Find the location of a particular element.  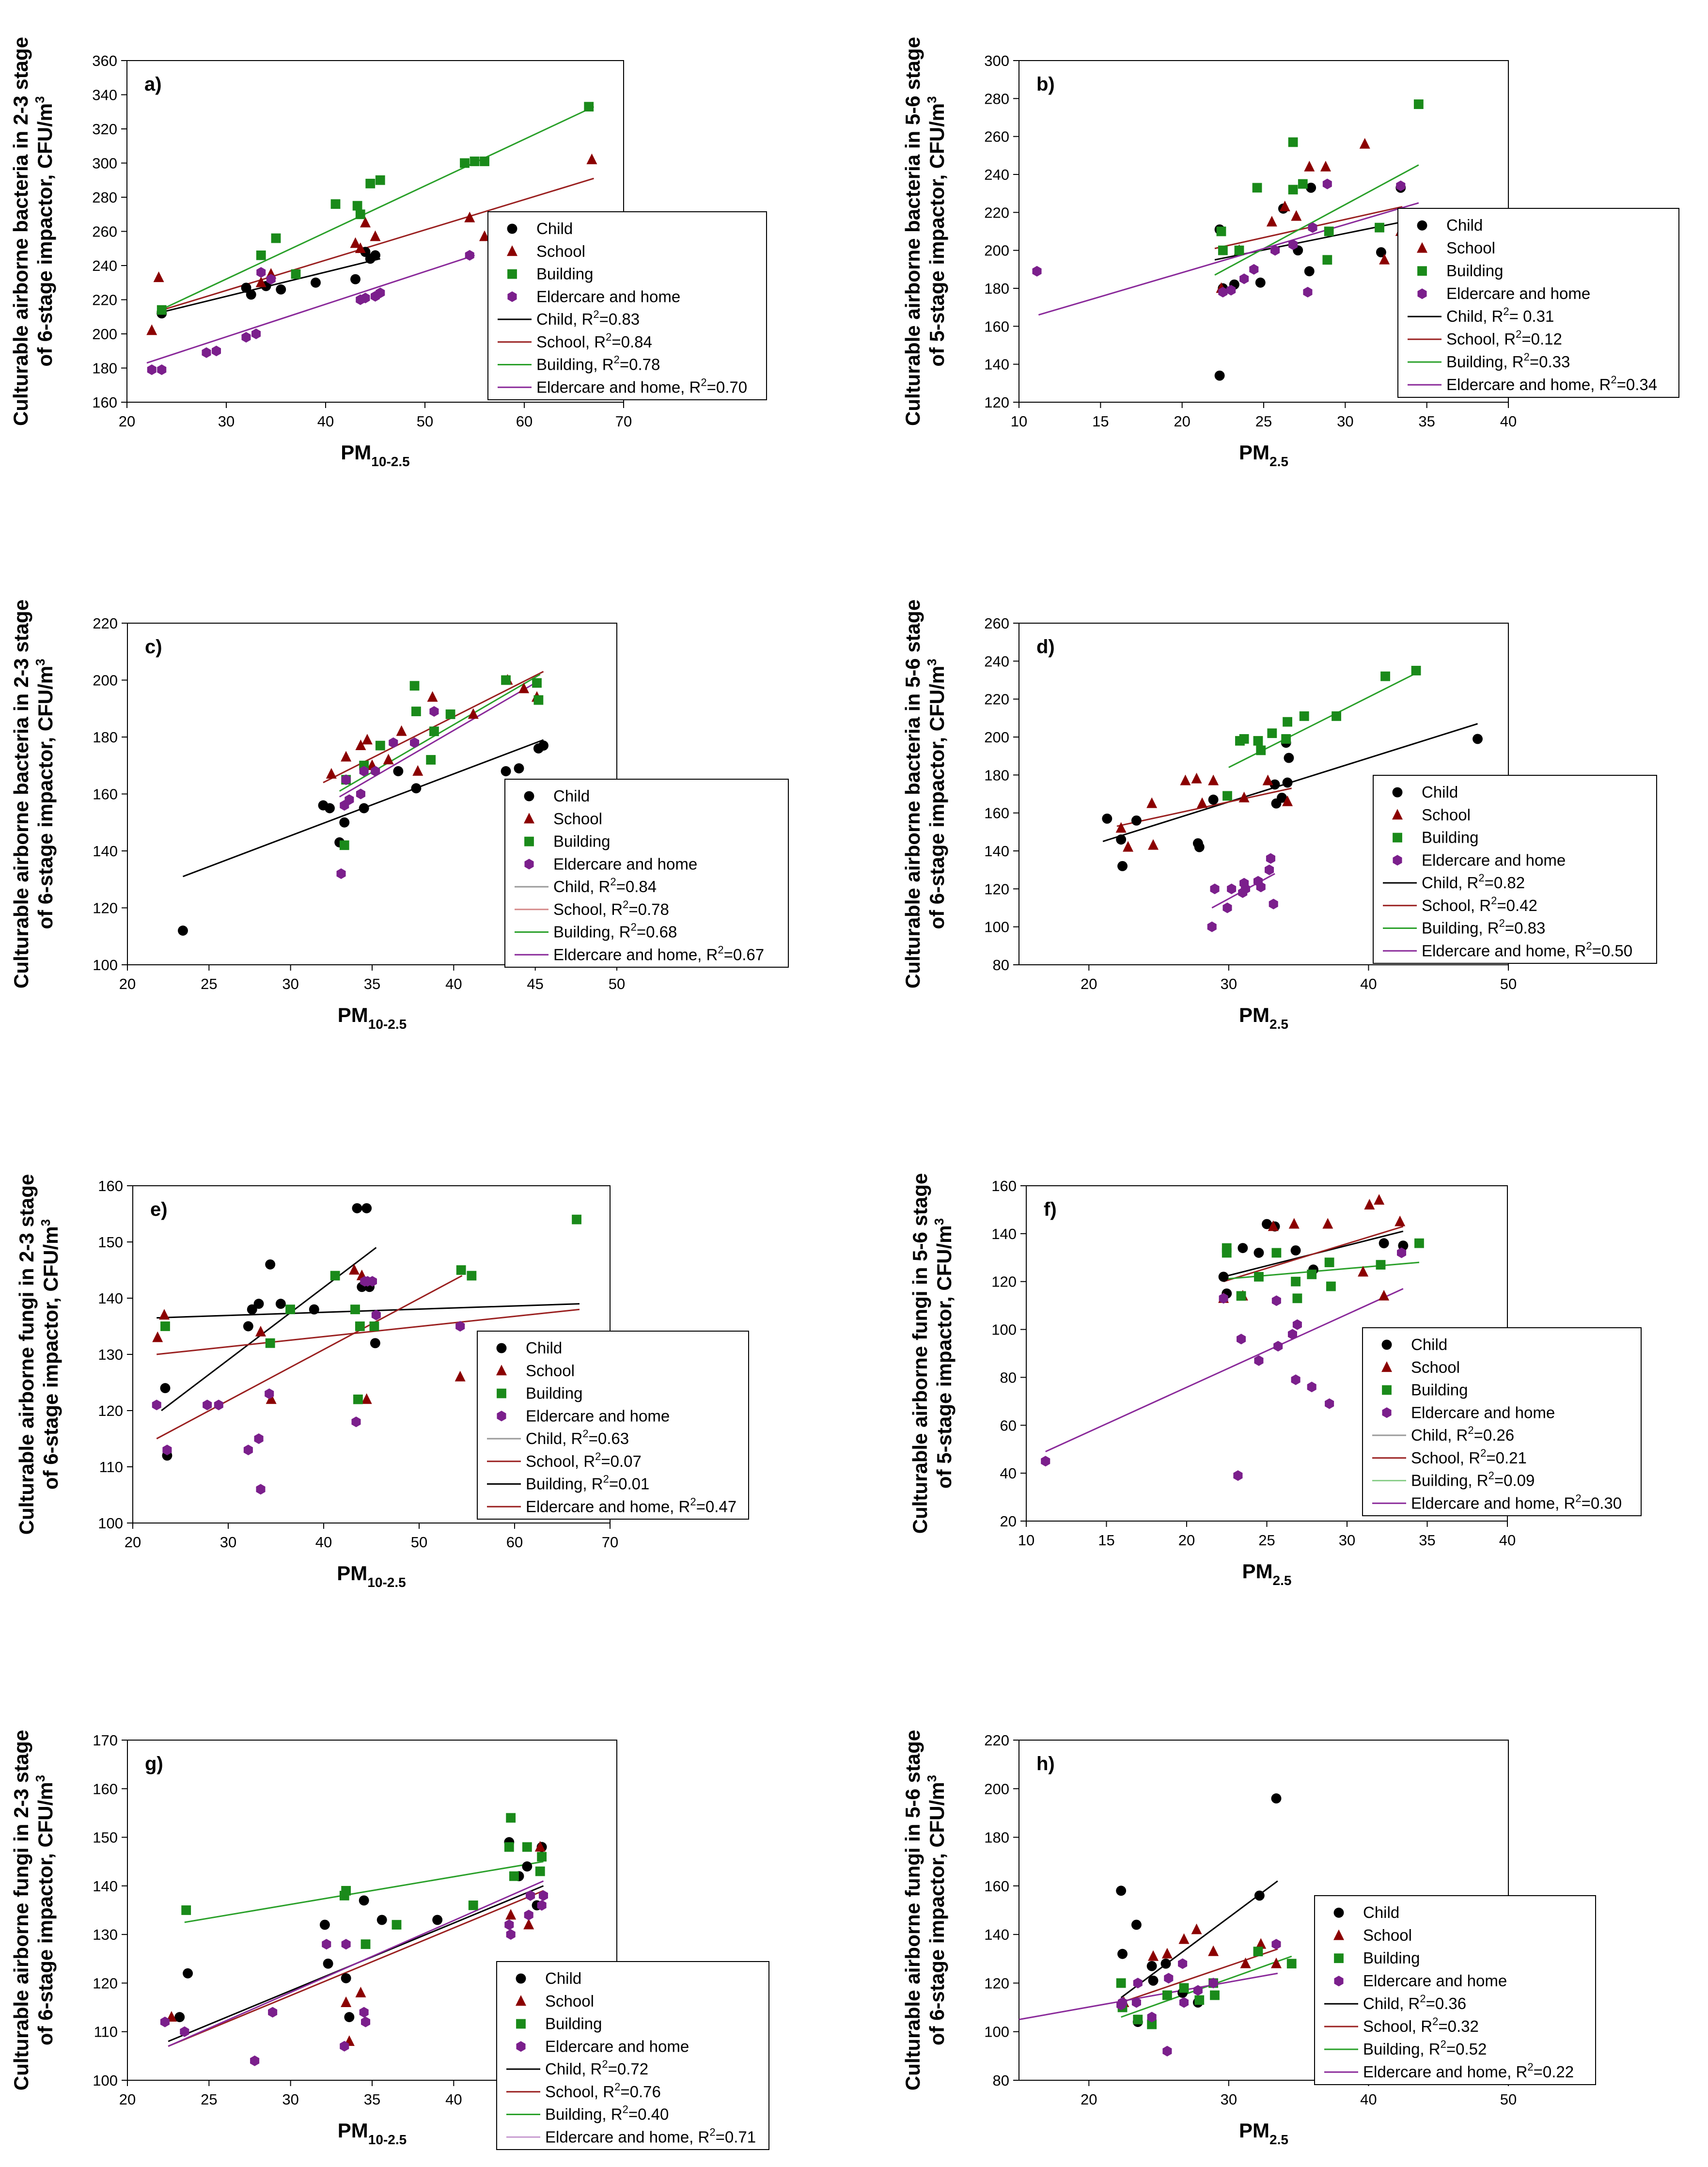

legend-fit-label: Child, R2=0.82 is located at coordinates (1473, 882).